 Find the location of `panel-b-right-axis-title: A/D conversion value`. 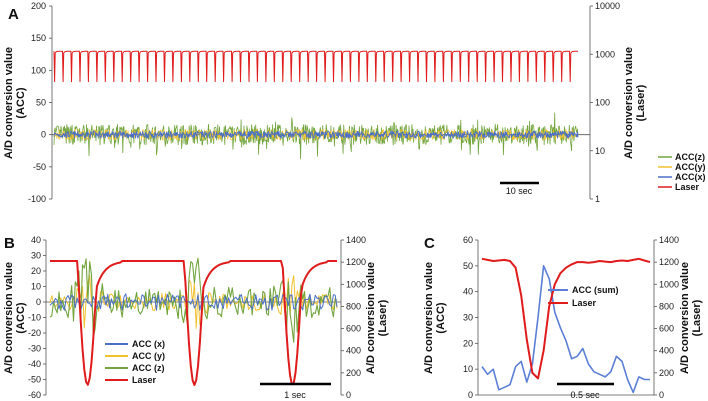

panel-b-right-axis-title: A/D conversion value is located at coordinates (371, 318).